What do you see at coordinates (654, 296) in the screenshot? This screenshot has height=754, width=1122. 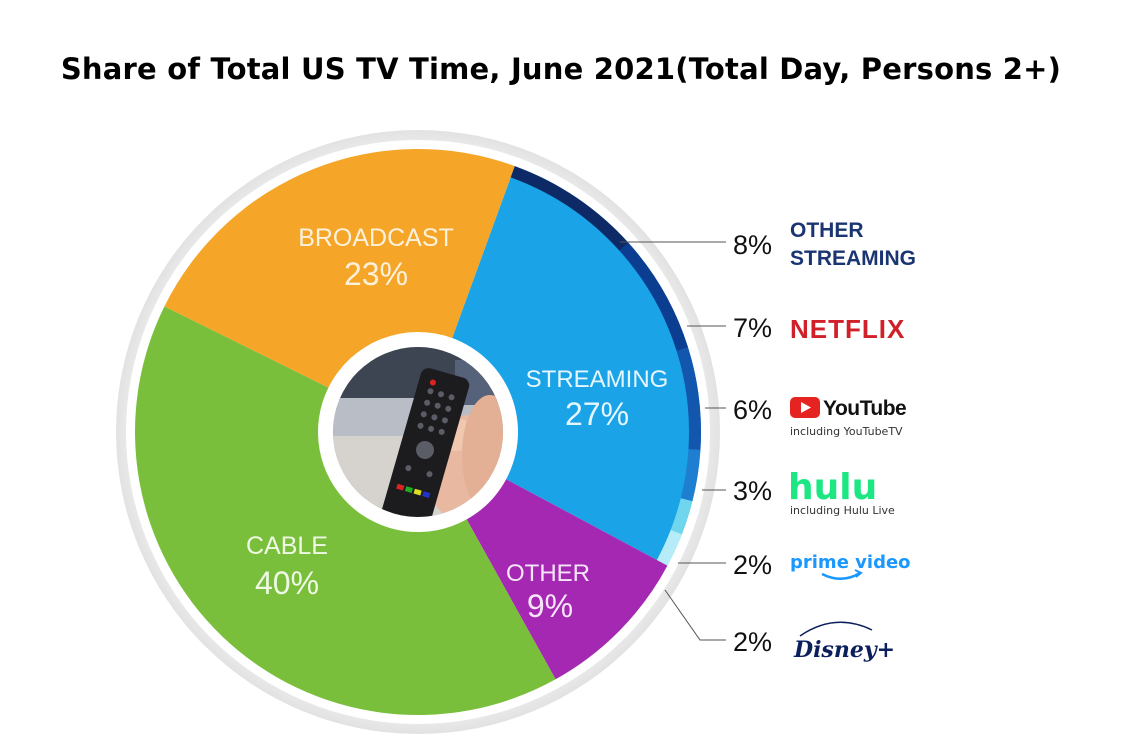 I see `ring-segment-netflix` at bounding box center [654, 296].